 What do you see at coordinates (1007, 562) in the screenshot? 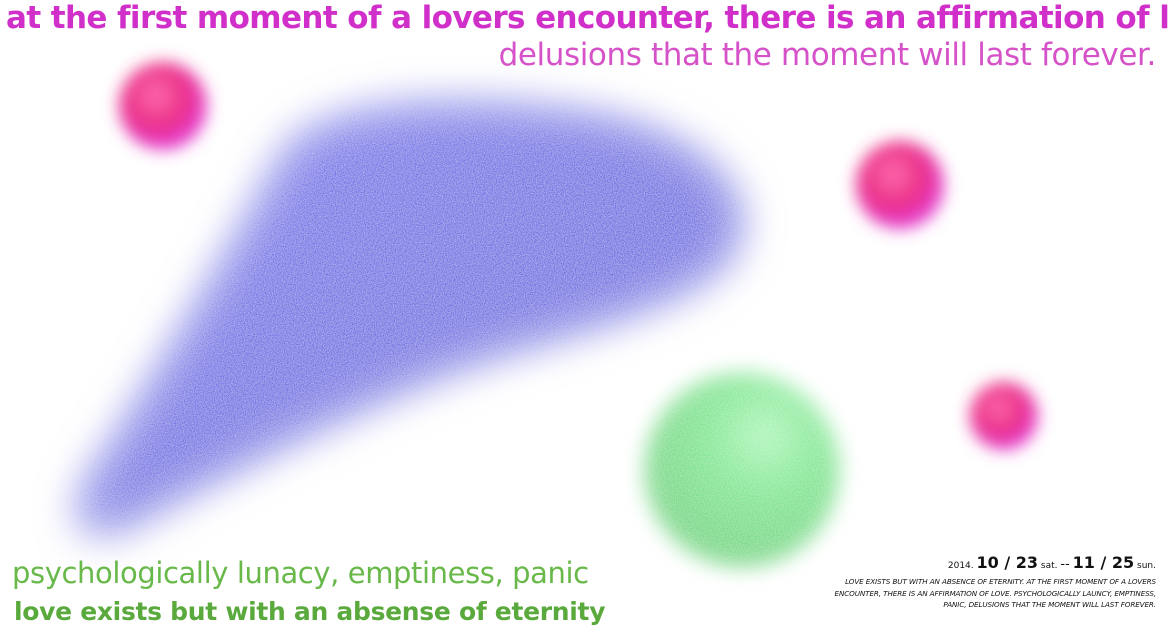
I see `start-date: 10 / 23` at bounding box center [1007, 562].